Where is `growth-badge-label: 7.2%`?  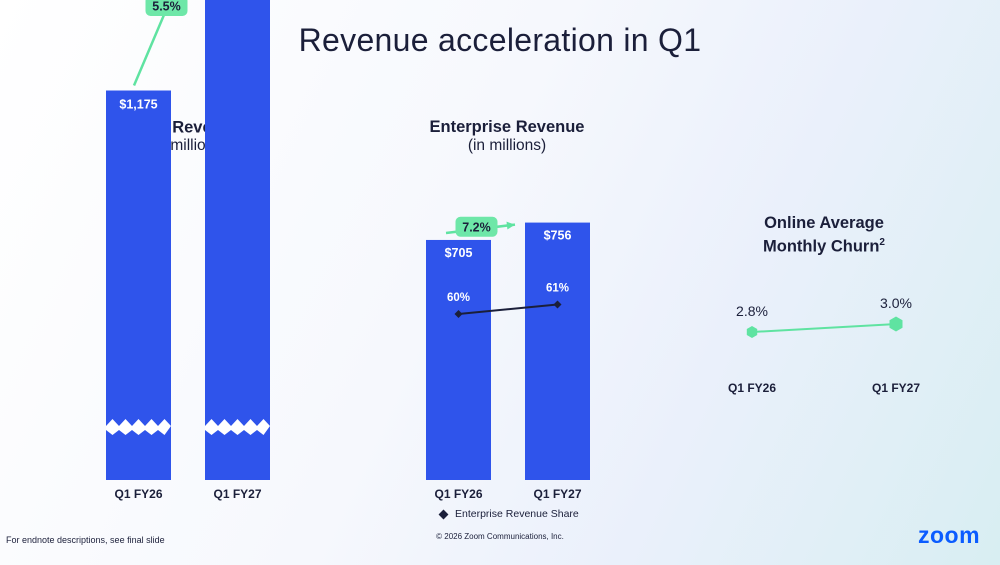 growth-badge-label: 7.2% is located at coordinates (476, 227).